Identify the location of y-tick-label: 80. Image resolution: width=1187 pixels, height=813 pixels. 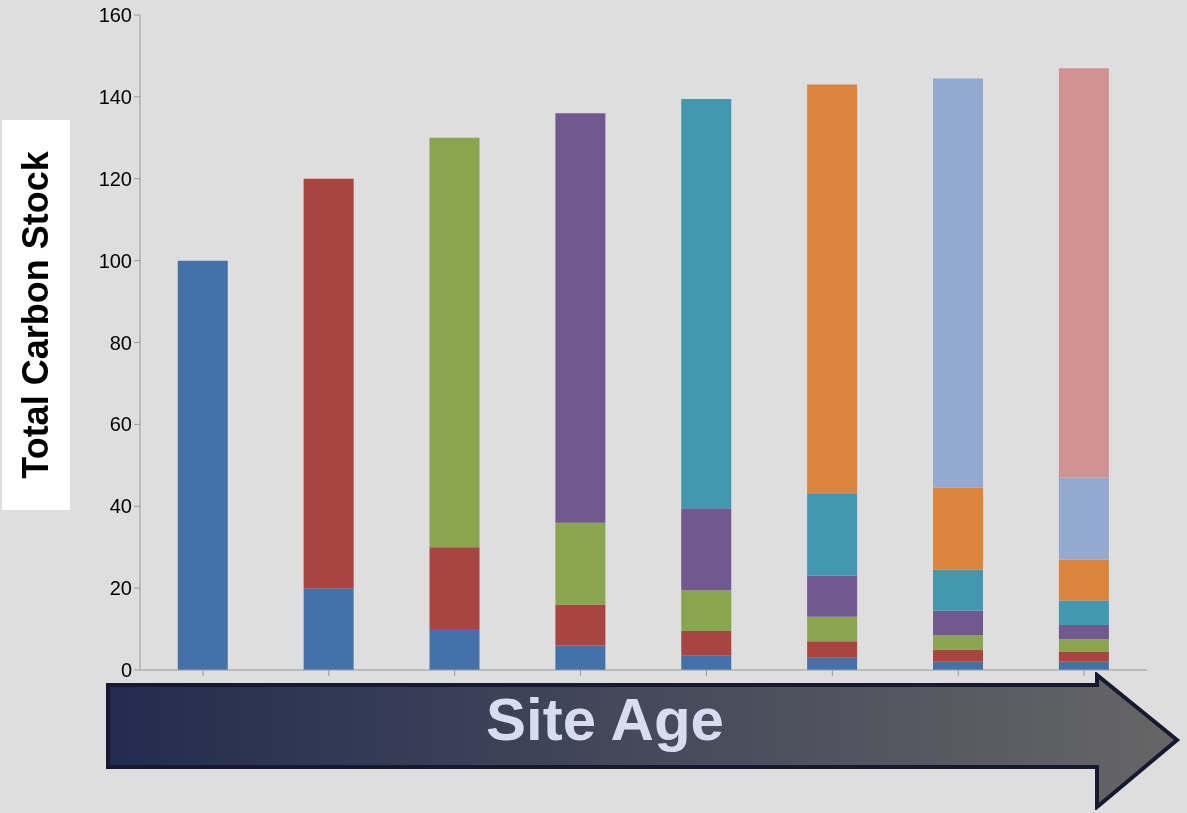
(120, 342).